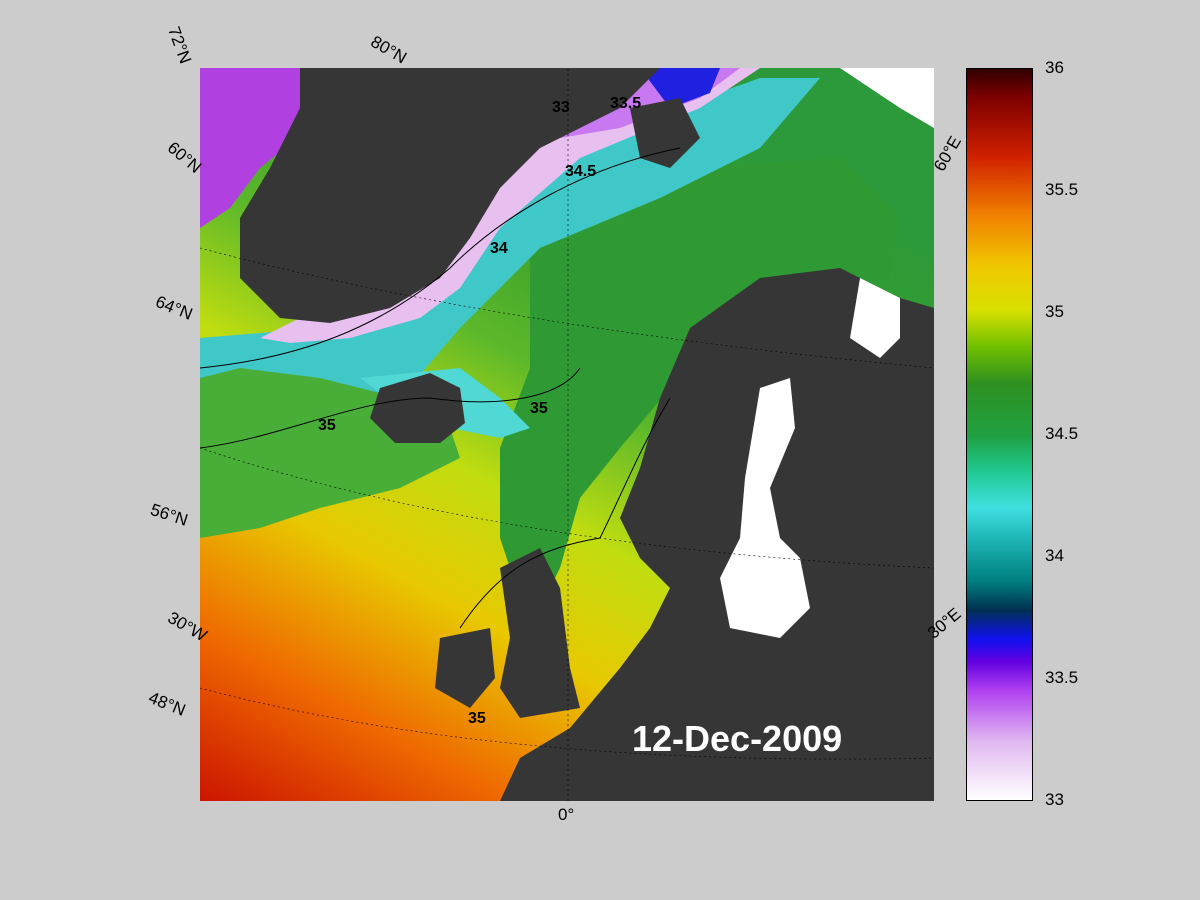 The width and height of the screenshot is (1200, 900). I want to click on baffin-fresh-water, so click(260, 148).